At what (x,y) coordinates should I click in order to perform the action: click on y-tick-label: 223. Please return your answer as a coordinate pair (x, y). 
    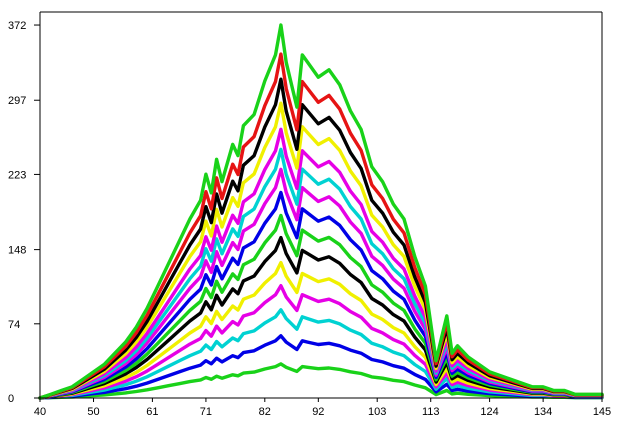
    Looking at the image, I should click on (17, 175).